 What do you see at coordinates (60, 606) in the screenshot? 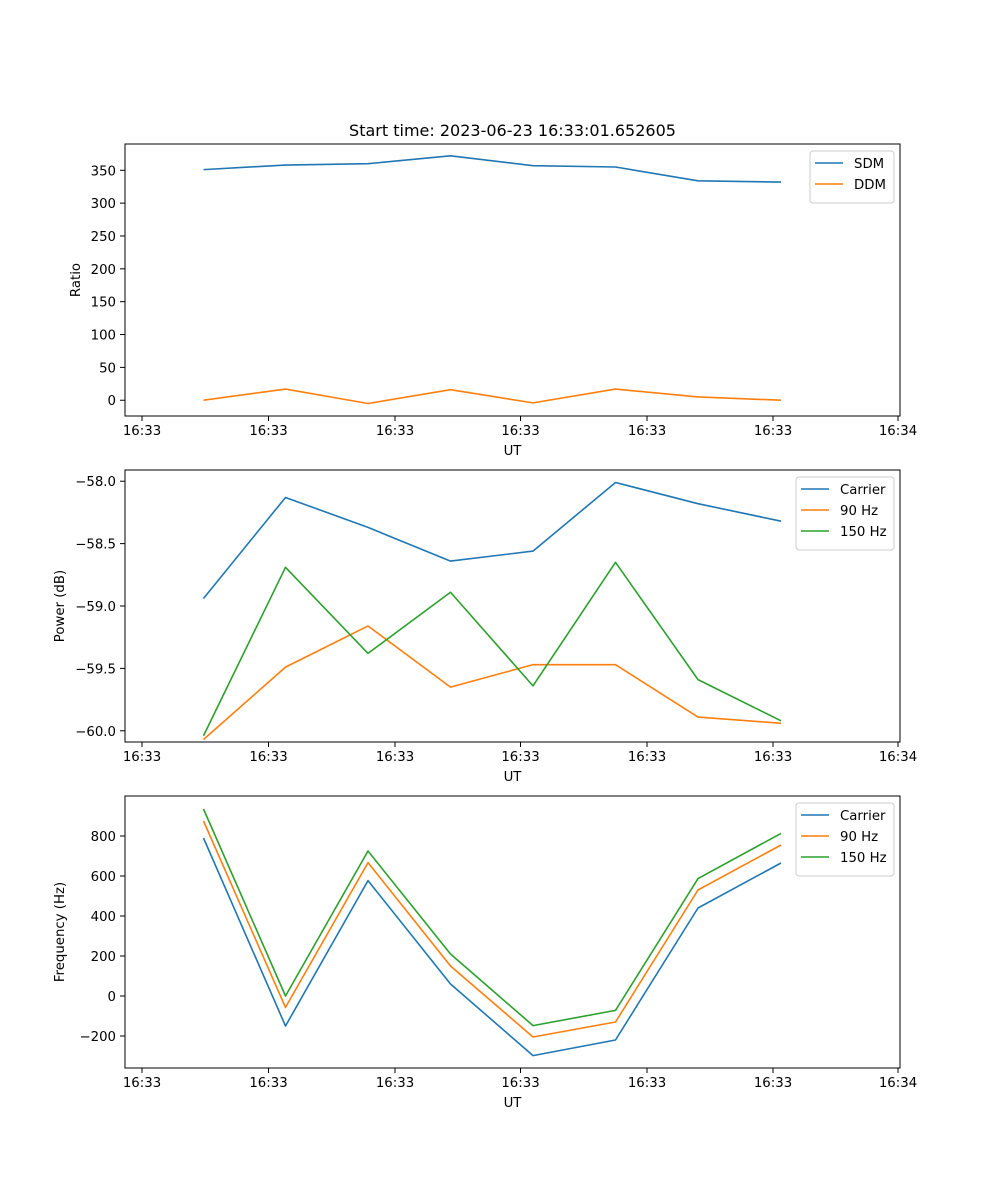
I see `y-axis-label: Power (dB)` at bounding box center [60, 606].